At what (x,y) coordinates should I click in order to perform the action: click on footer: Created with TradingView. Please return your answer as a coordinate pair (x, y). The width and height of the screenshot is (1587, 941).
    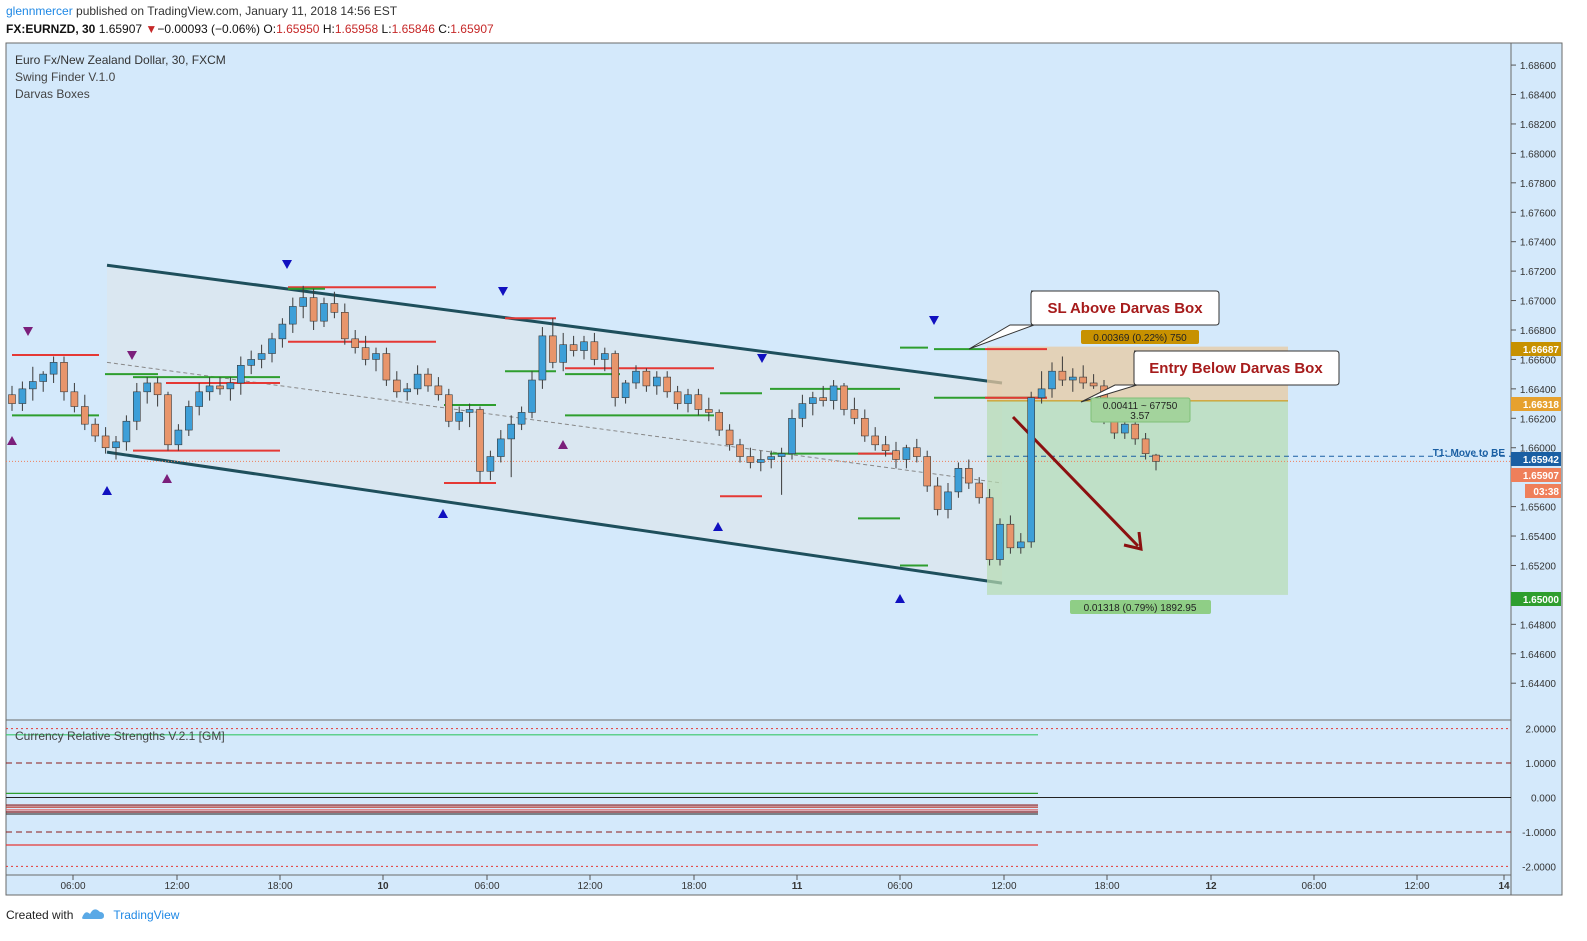
    Looking at the image, I should click on (92, 914).